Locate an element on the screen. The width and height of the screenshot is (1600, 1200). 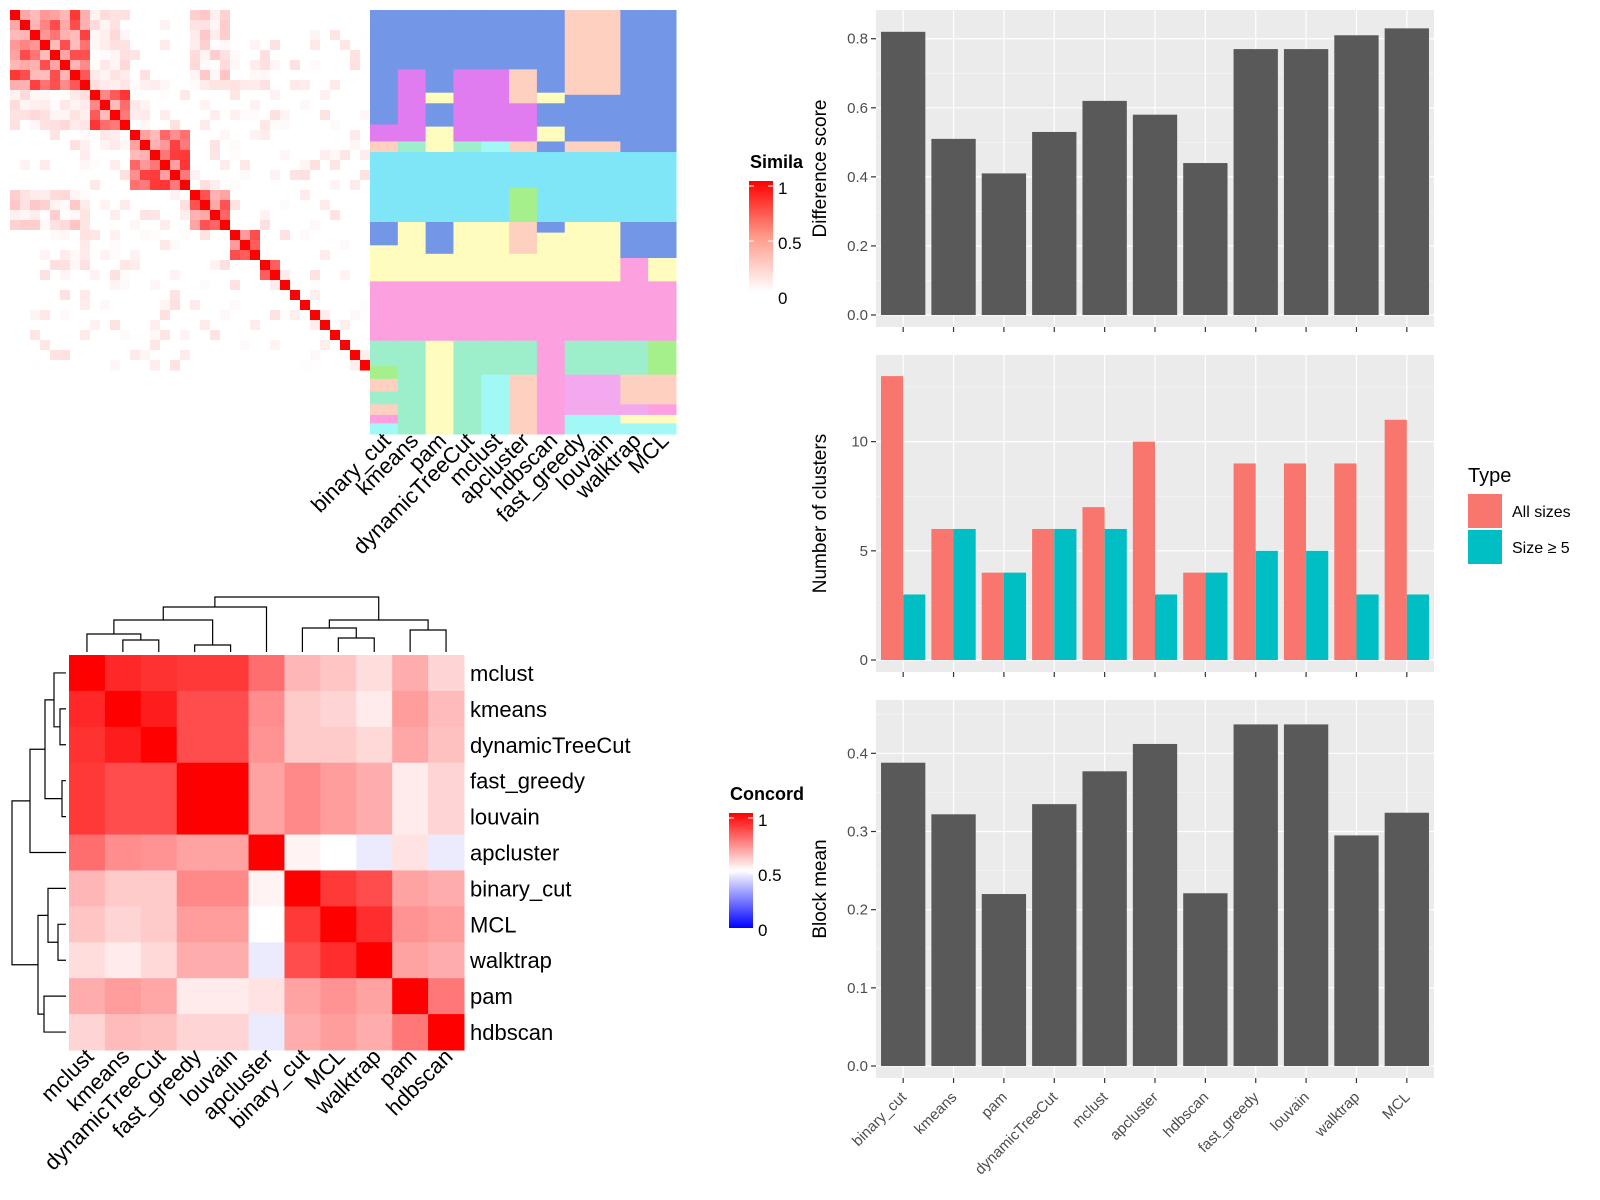
bar-size-ge-5-kmeans is located at coordinates (964, 594).